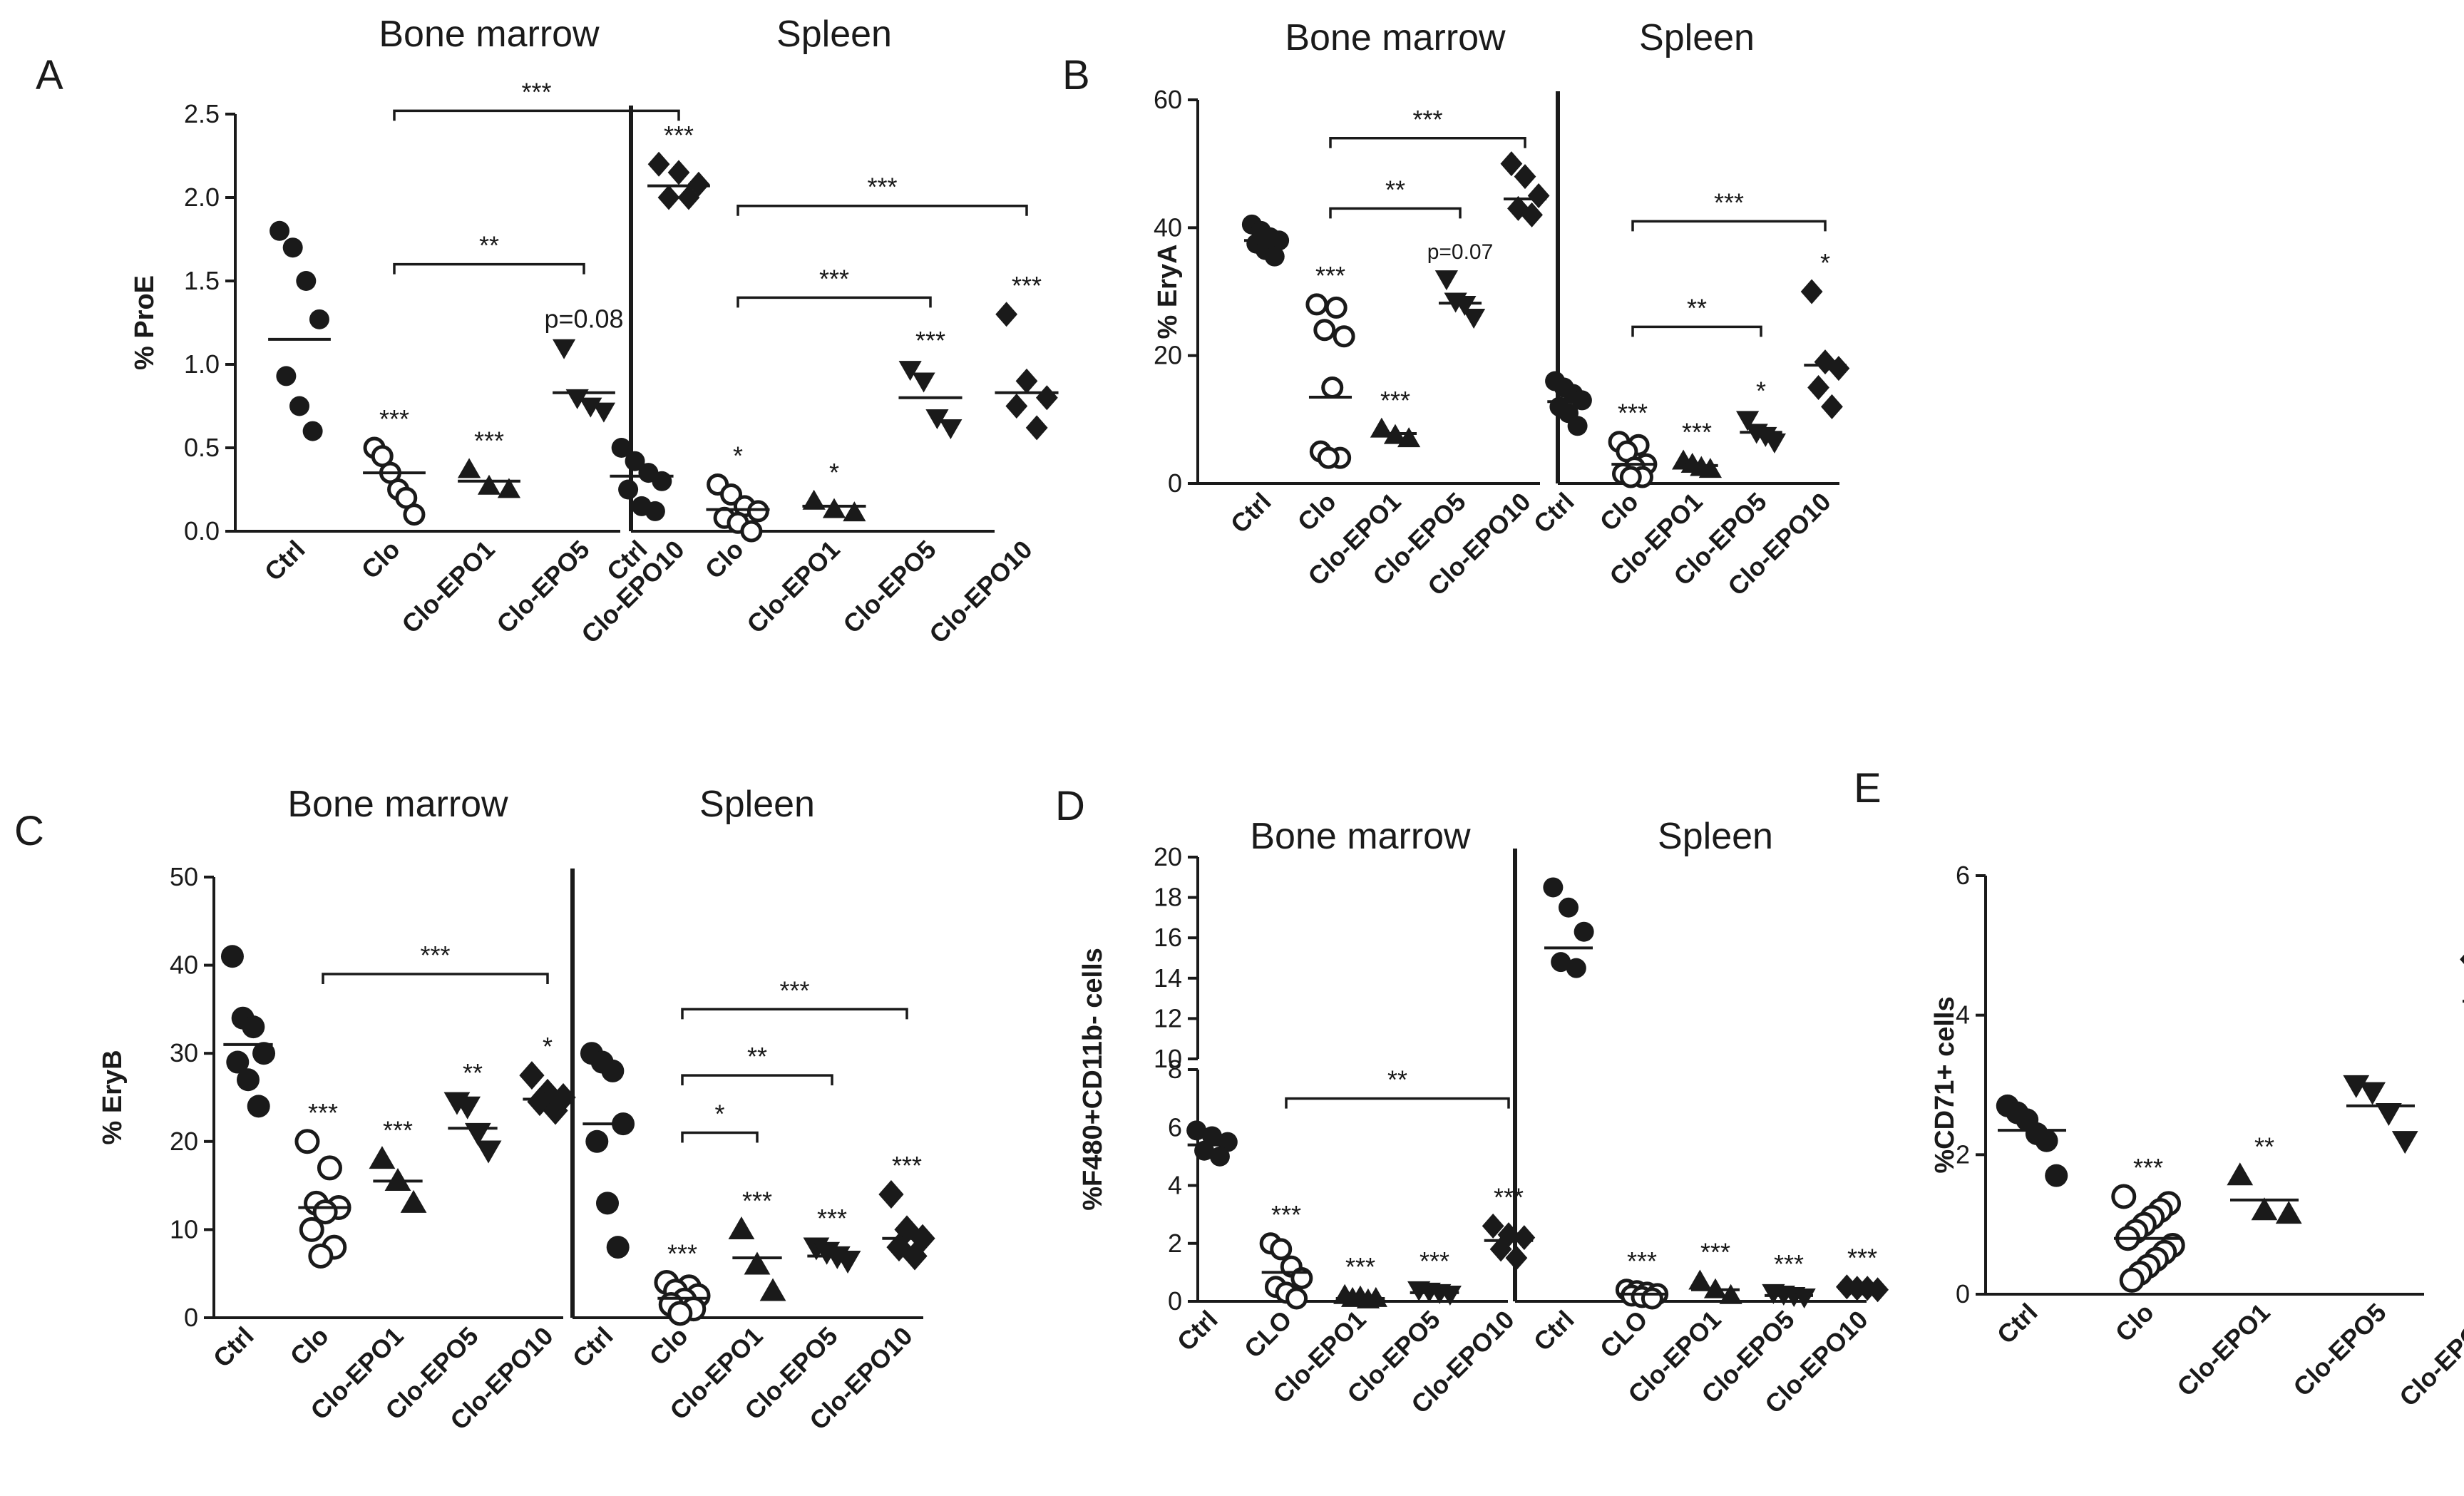 This screenshot has height=1496, width=2464. Describe the element at coordinates (1175, 1185) in the screenshot. I see `y-tick-label: 4` at that location.